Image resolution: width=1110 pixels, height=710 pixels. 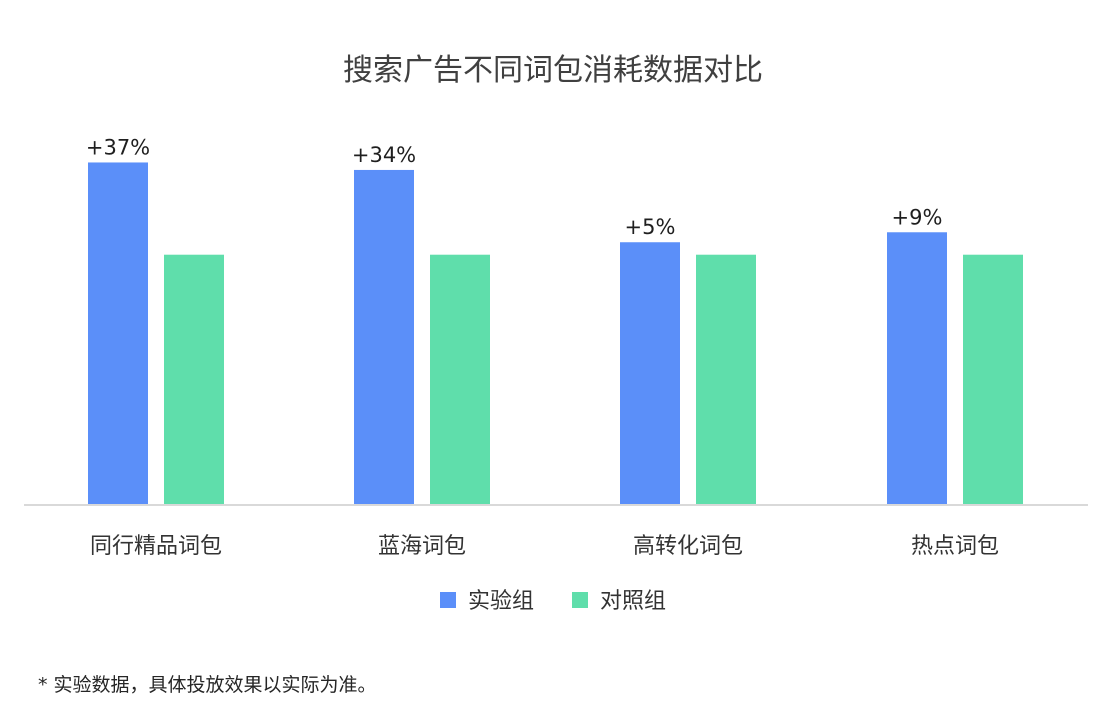 What do you see at coordinates (688, 546) in the screenshot?
I see `category-label-3: 高转化词包` at bounding box center [688, 546].